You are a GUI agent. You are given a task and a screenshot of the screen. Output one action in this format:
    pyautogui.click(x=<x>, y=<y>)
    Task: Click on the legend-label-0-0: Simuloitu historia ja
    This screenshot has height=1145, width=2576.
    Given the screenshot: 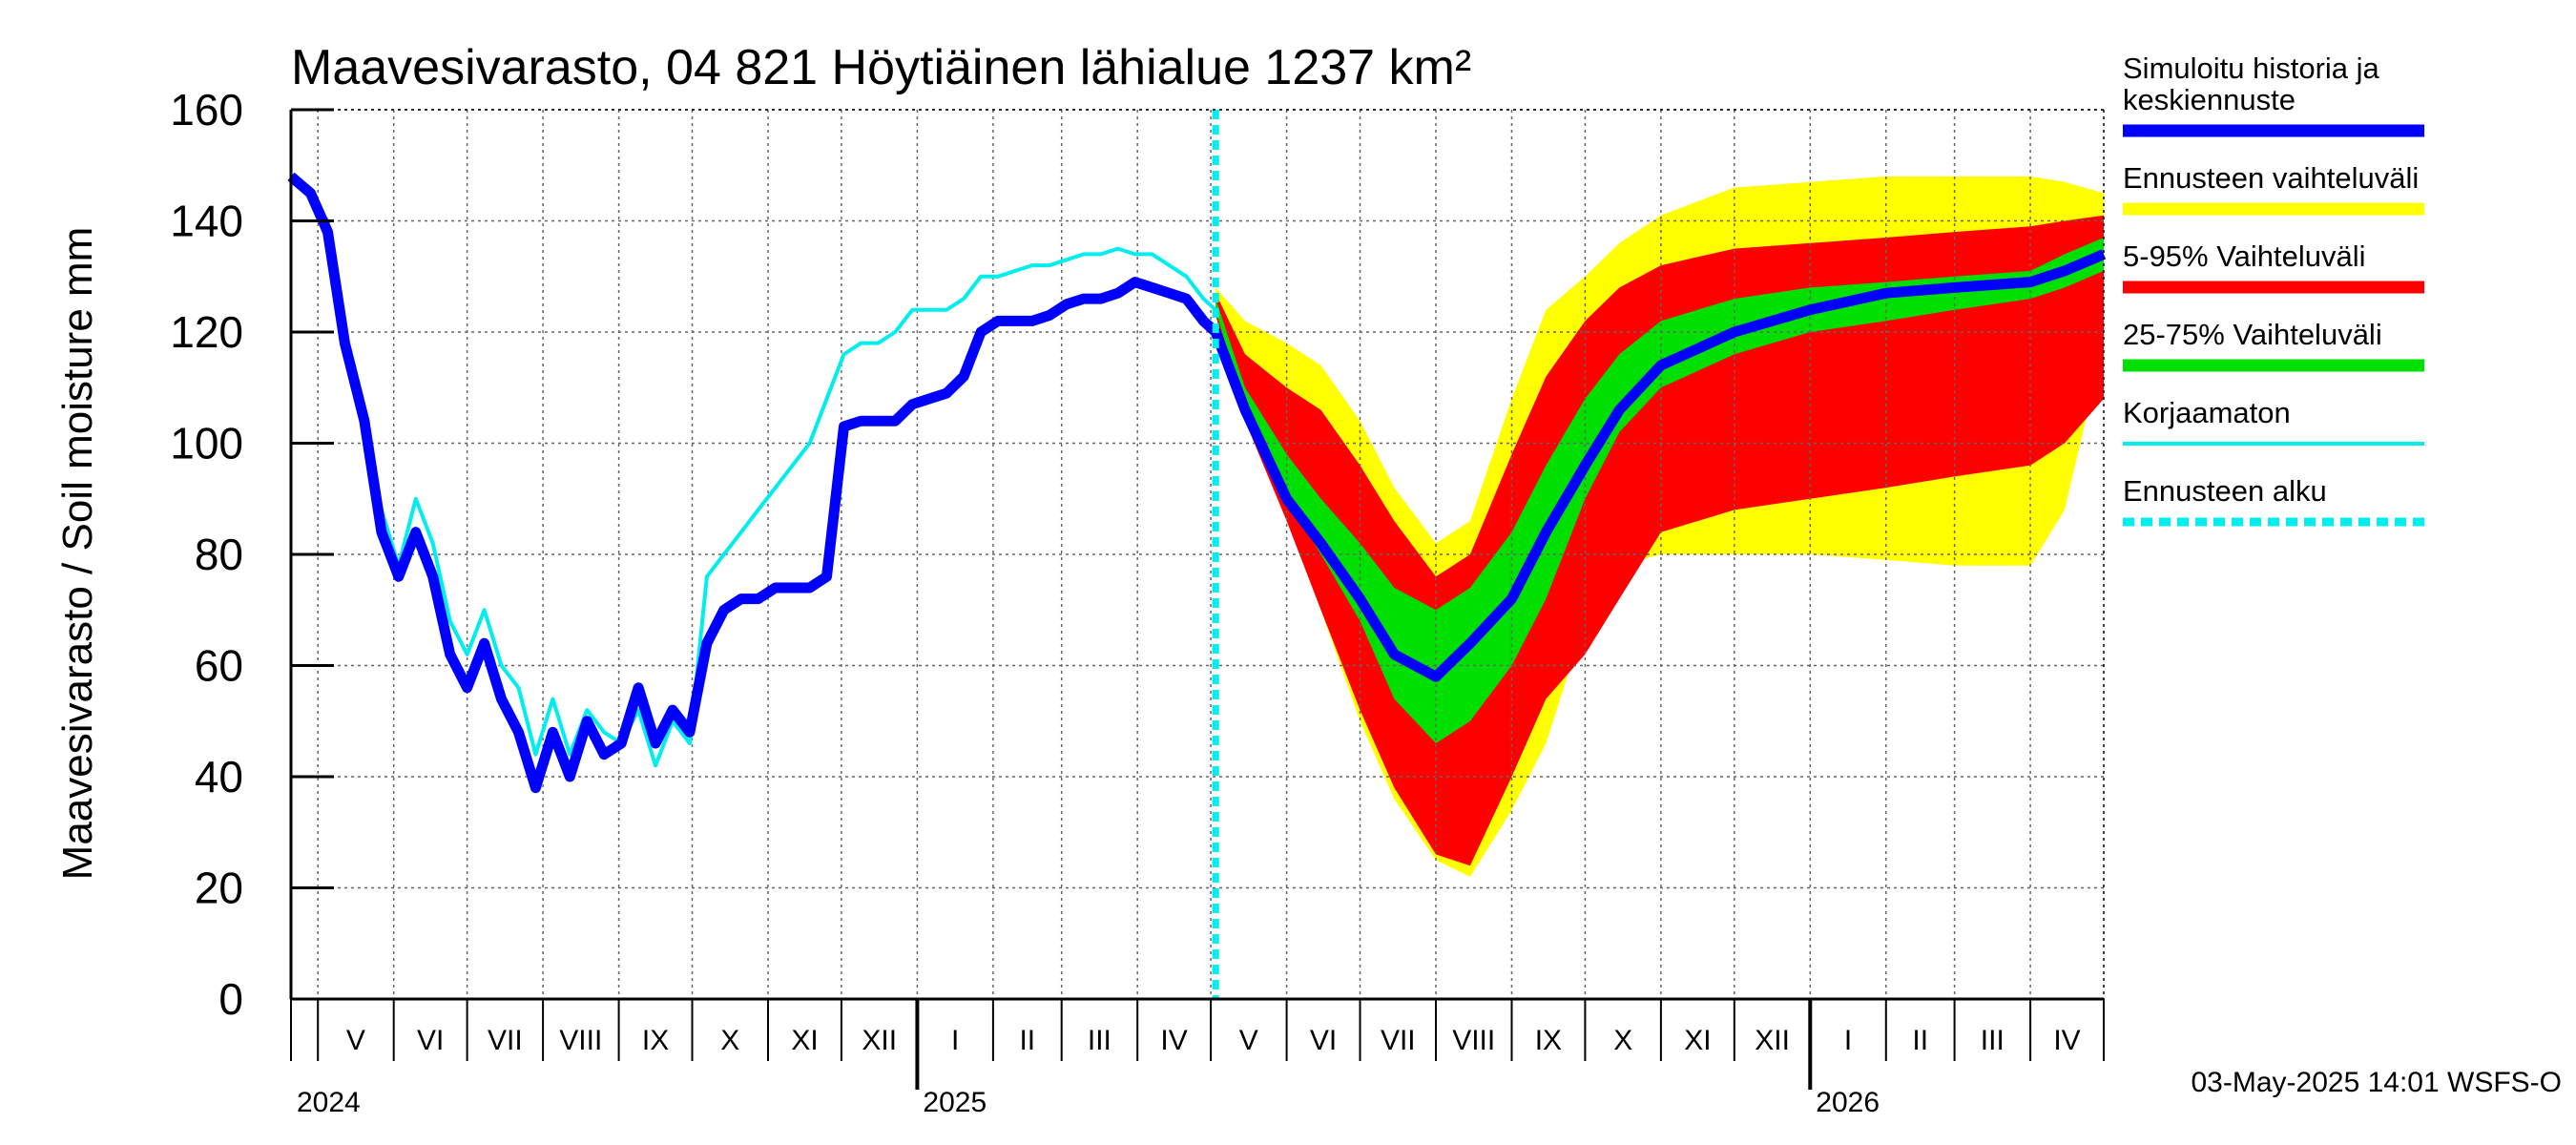 What is the action you would take?
    pyautogui.click(x=2251, y=69)
    